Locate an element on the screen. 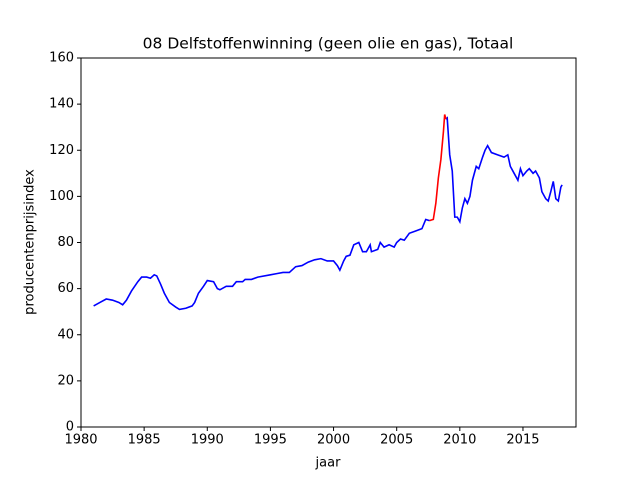  y-tick-label: 20 is located at coordinates (65, 380).